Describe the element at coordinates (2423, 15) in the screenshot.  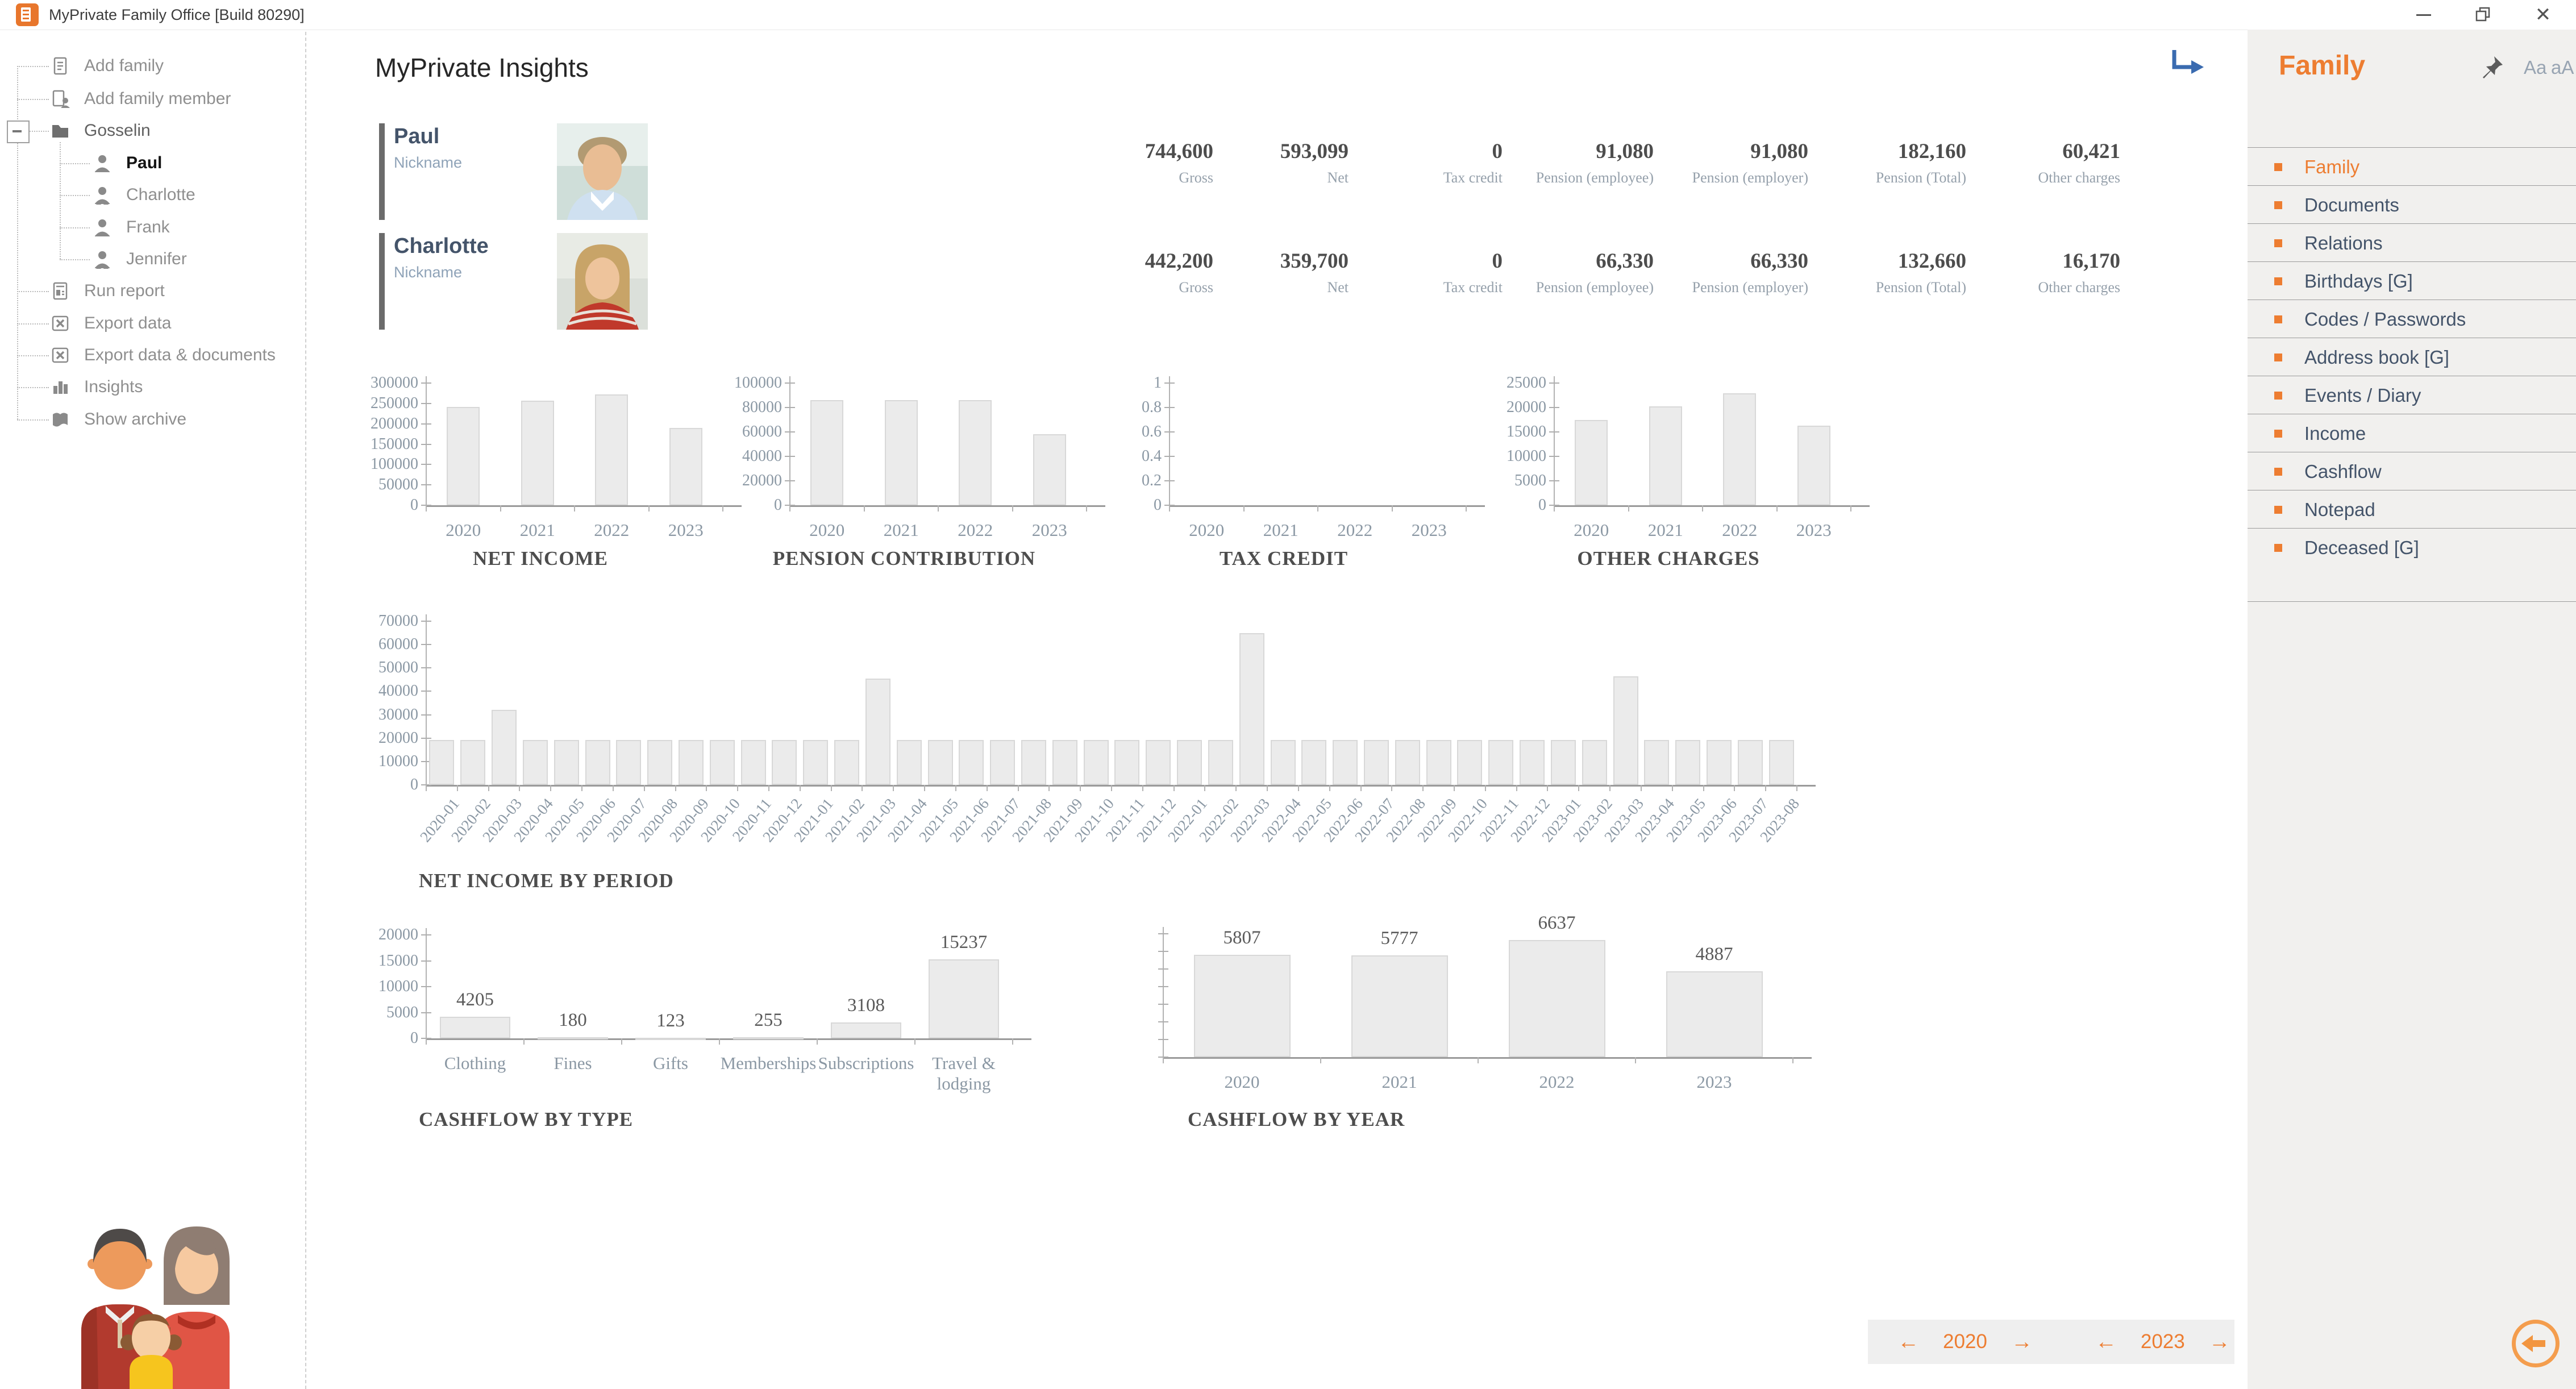
I see `minimize-button` at that location.